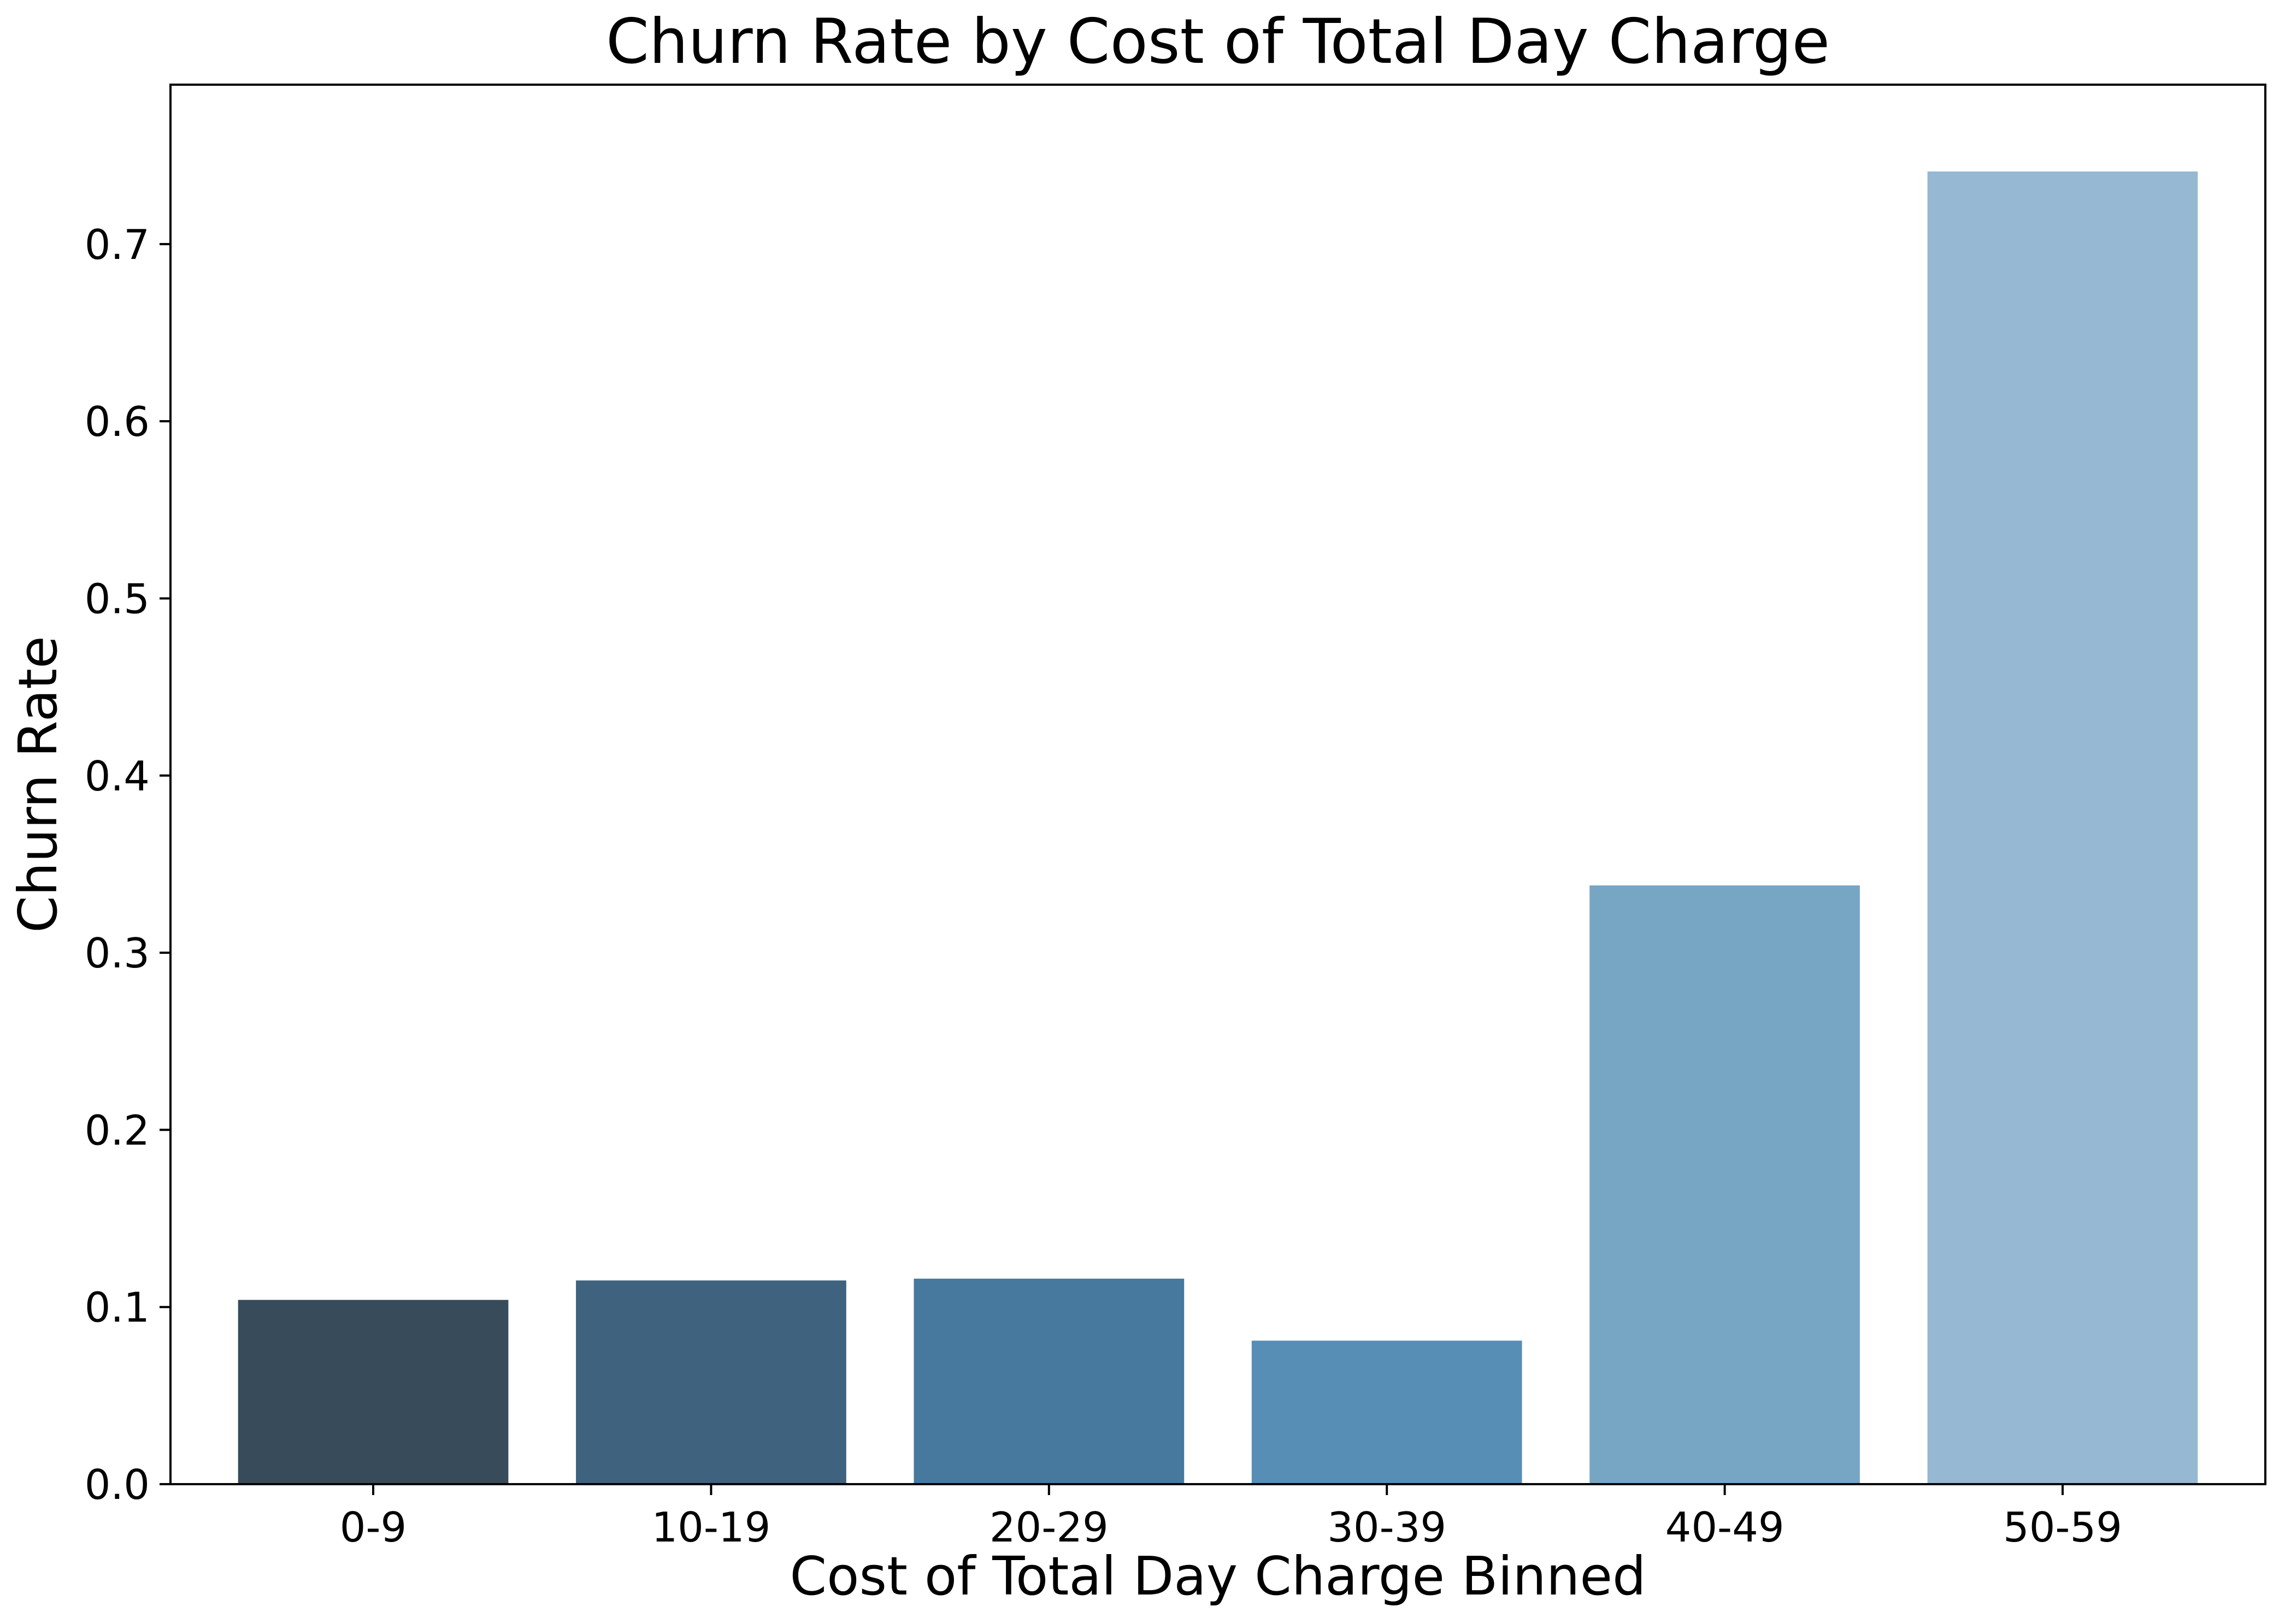 Image resolution: width=2279 pixels, height=1624 pixels. What do you see at coordinates (1218, 41) in the screenshot?
I see `chart-title: Churn Rate by Cost of Total Day Charge` at bounding box center [1218, 41].